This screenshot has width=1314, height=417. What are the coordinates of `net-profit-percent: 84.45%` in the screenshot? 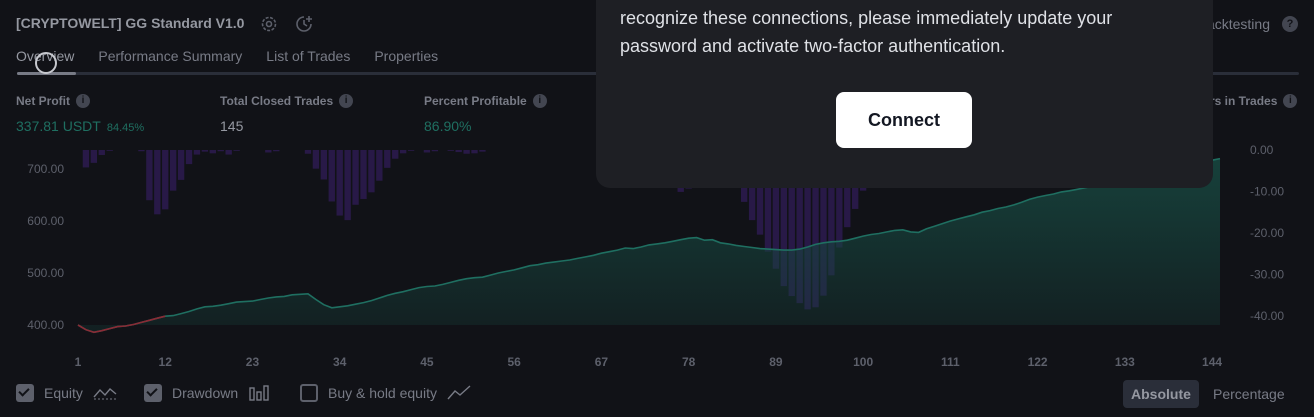 It's located at (125, 128).